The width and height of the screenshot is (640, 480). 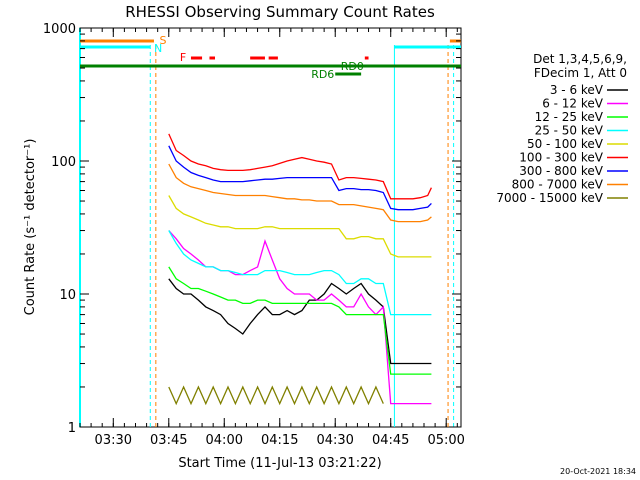 What do you see at coordinates (577, 90) in the screenshot?
I see `legend-label-0: 3 - 6 keV` at bounding box center [577, 90].